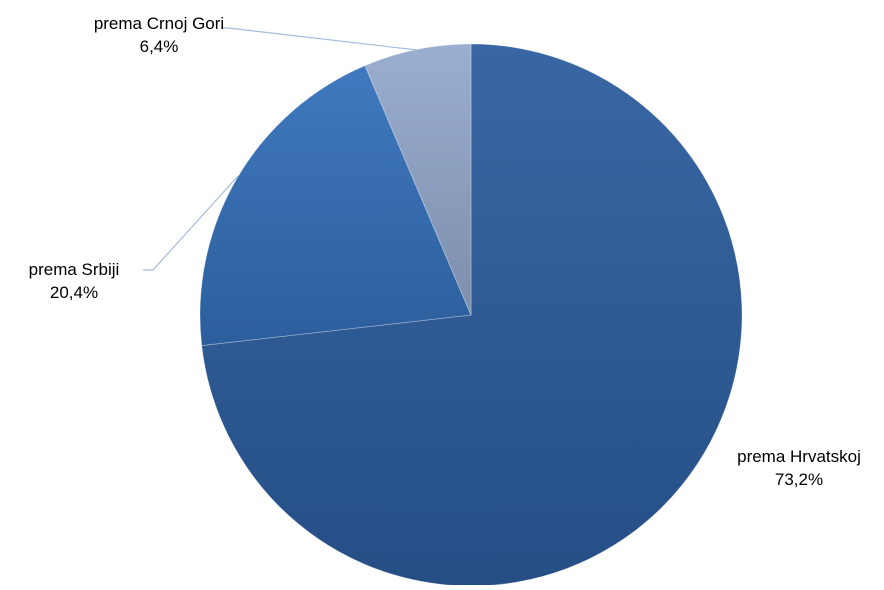 This screenshot has width=884, height=590. Describe the element at coordinates (191, 223) in the screenshot. I see `leader-line-srbiji` at that location.